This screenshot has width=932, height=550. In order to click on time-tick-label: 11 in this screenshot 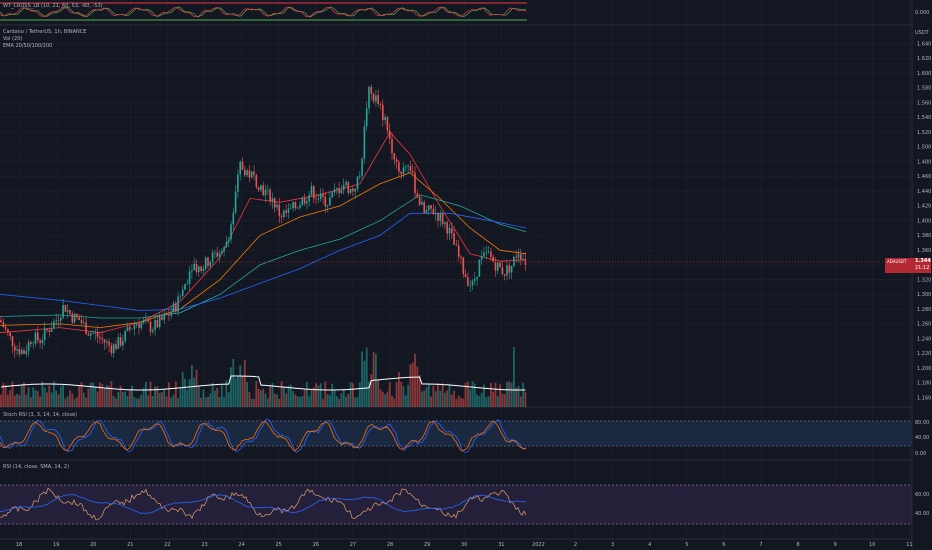, I will do `click(909, 545)`.